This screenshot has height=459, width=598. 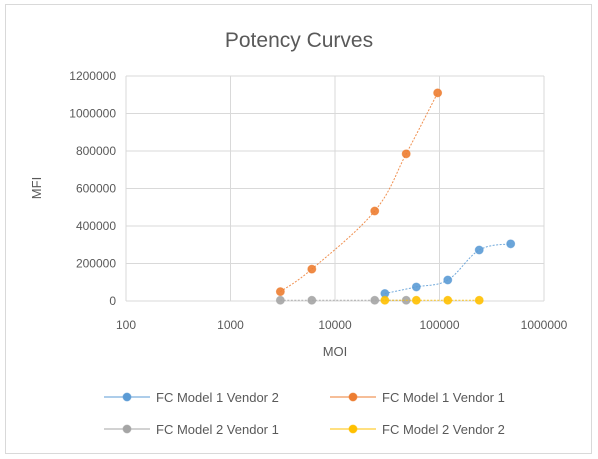 I want to click on legend-label: FC Model 2 Vendor 1, so click(x=217, y=429).